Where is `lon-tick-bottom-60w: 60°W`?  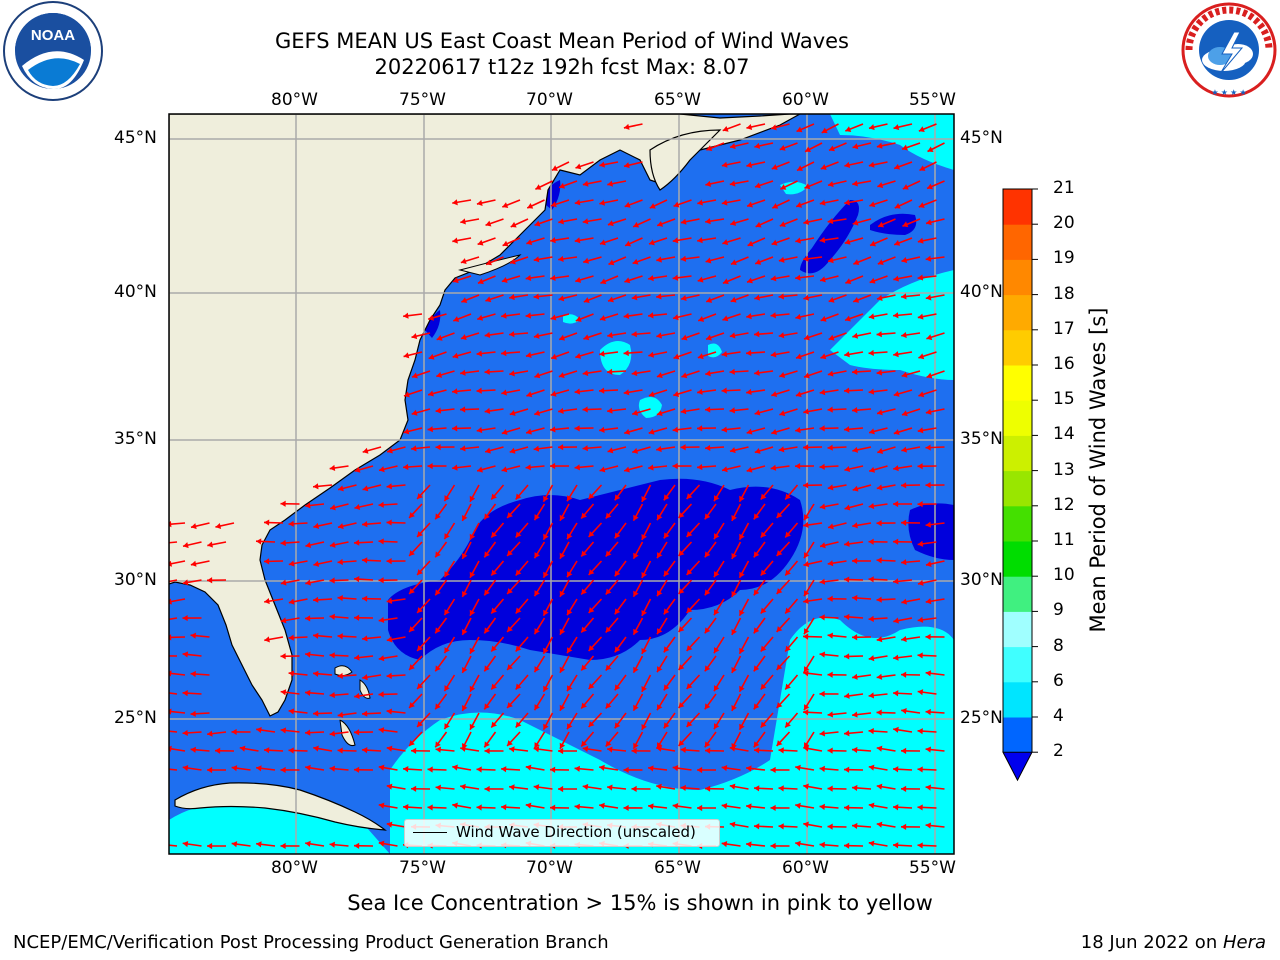
lon-tick-bottom-60w: 60°W is located at coordinates (805, 868).